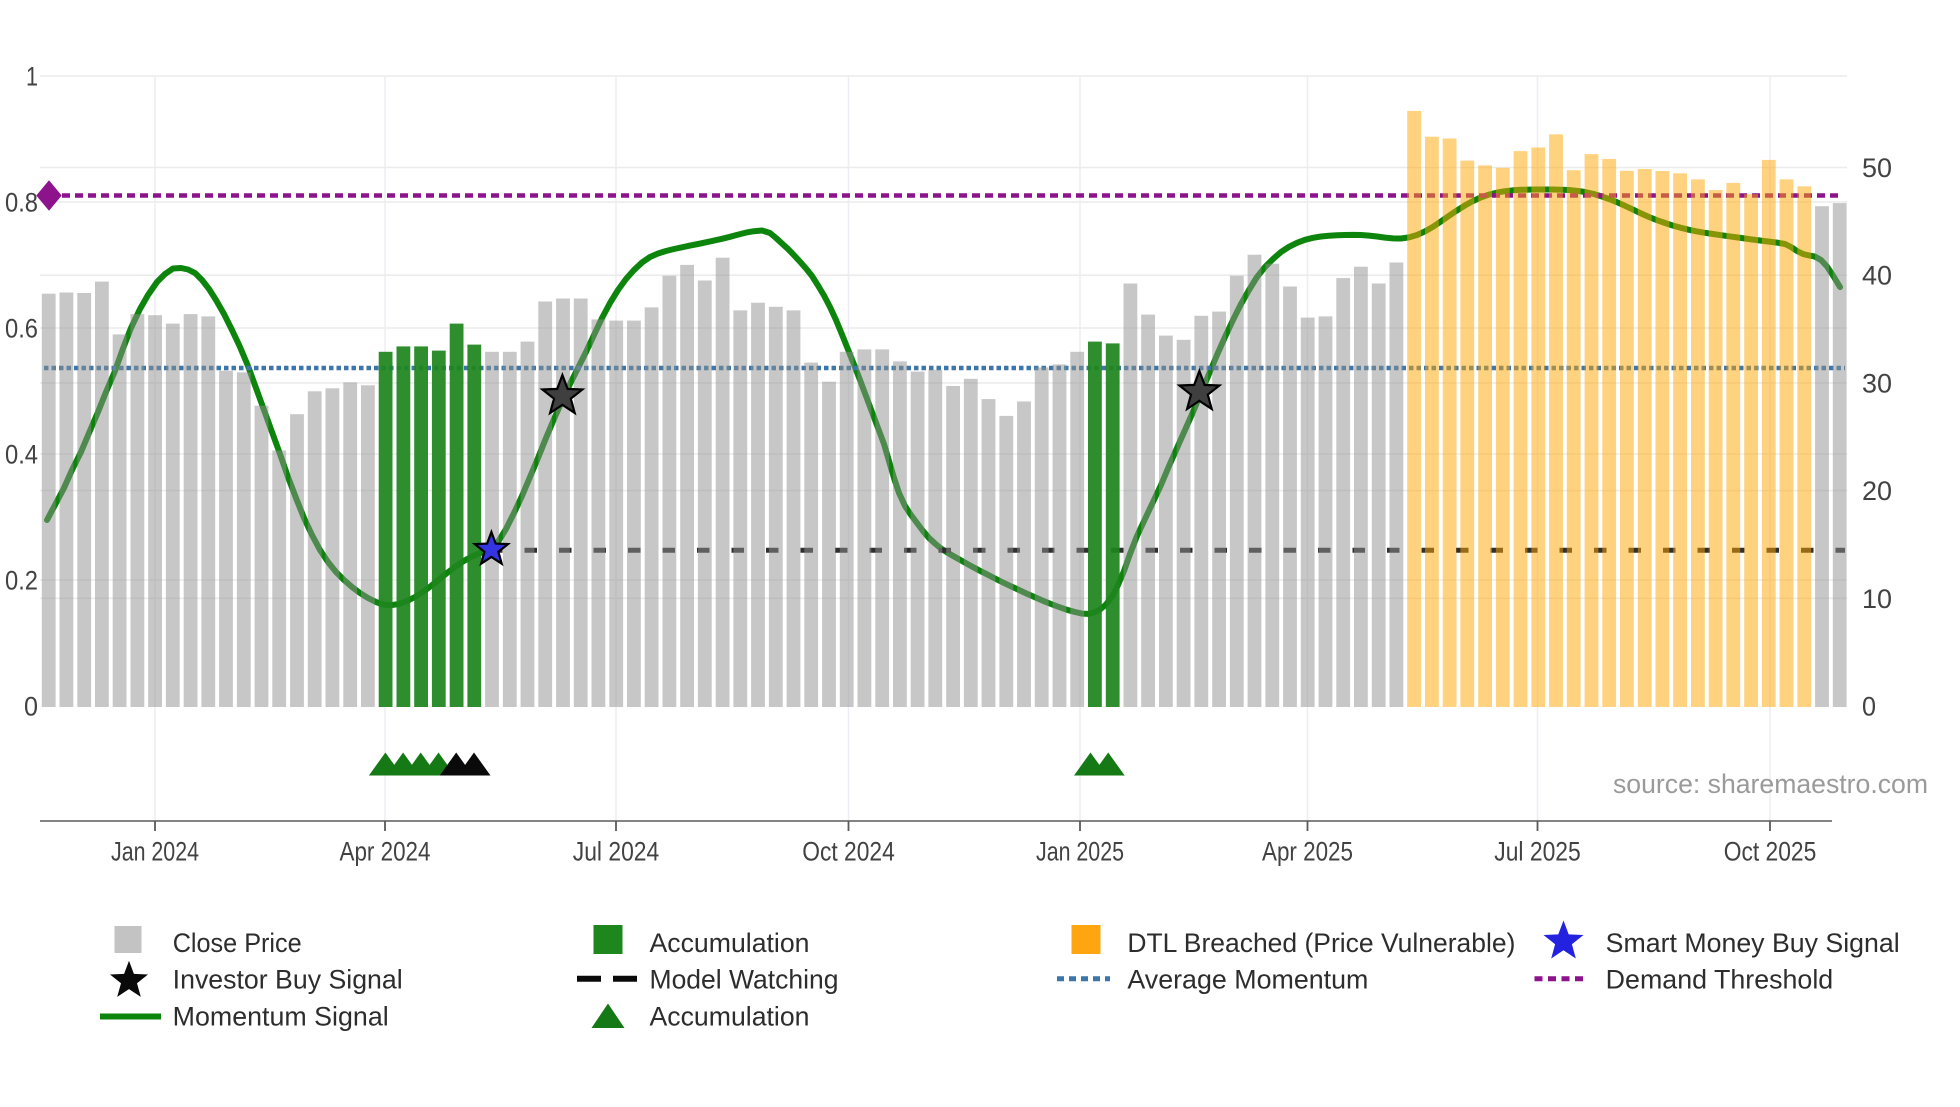 This screenshot has width=1960, height=1107. What do you see at coordinates (1877, 383) in the screenshot?
I see `svg-text: 30` at bounding box center [1877, 383].